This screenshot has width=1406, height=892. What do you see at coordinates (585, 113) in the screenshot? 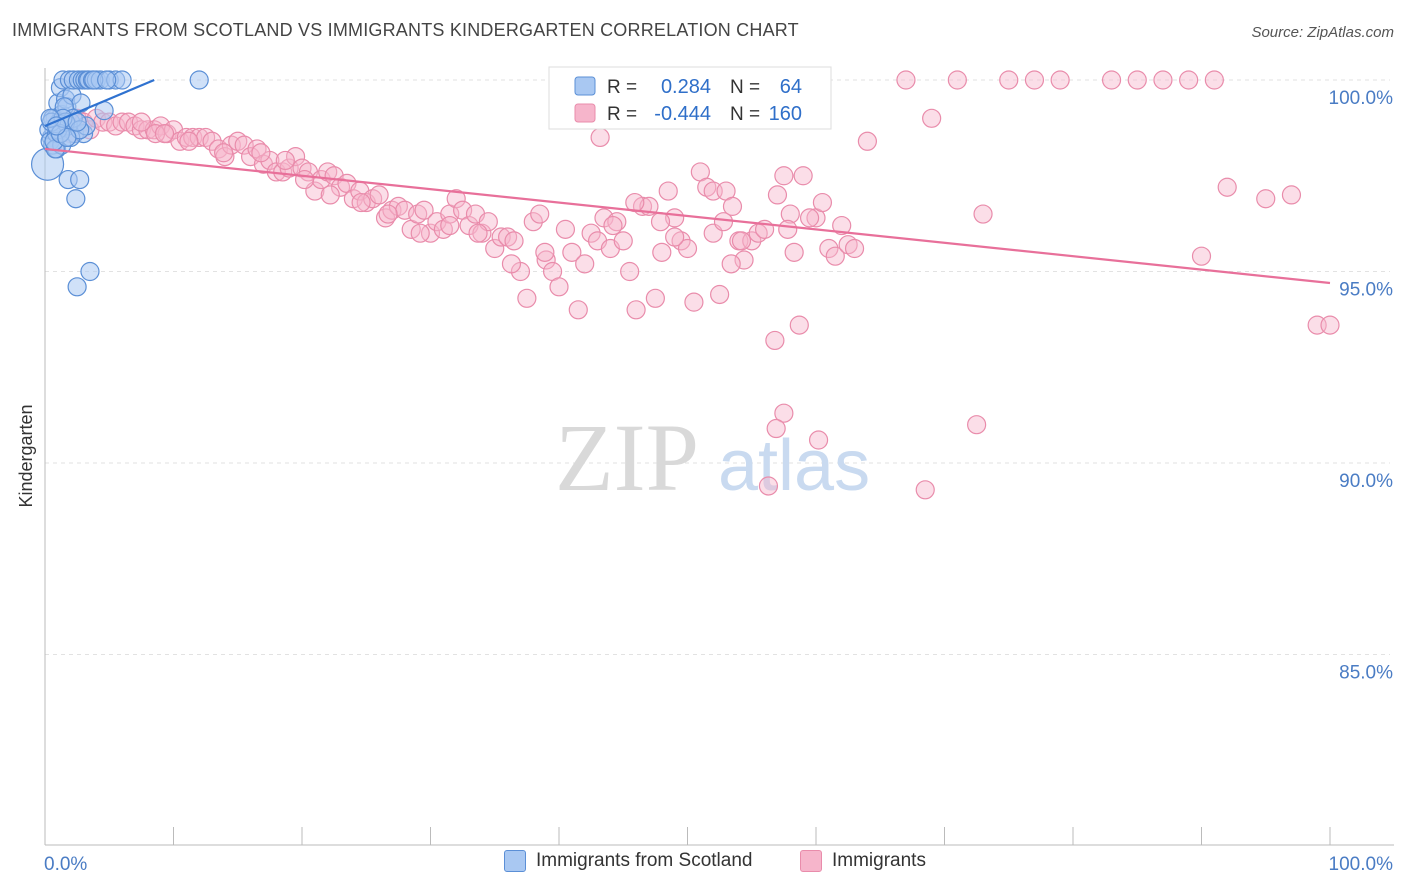
I see `legend-swatch-pink` at bounding box center [585, 113].